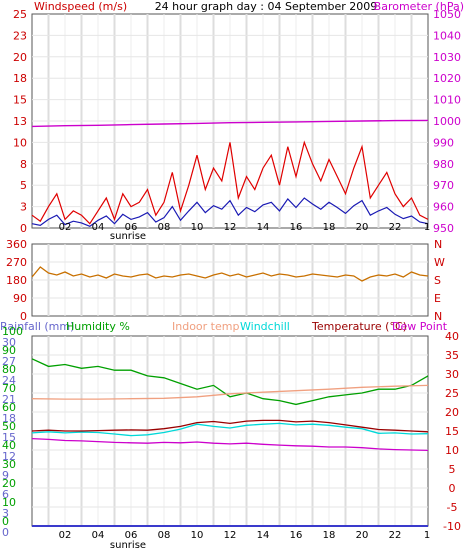 This screenshot has width=468, height=557. Describe the element at coordinates (9, 483) in the screenshot. I see `humidity-tick-label: 20` at that location.